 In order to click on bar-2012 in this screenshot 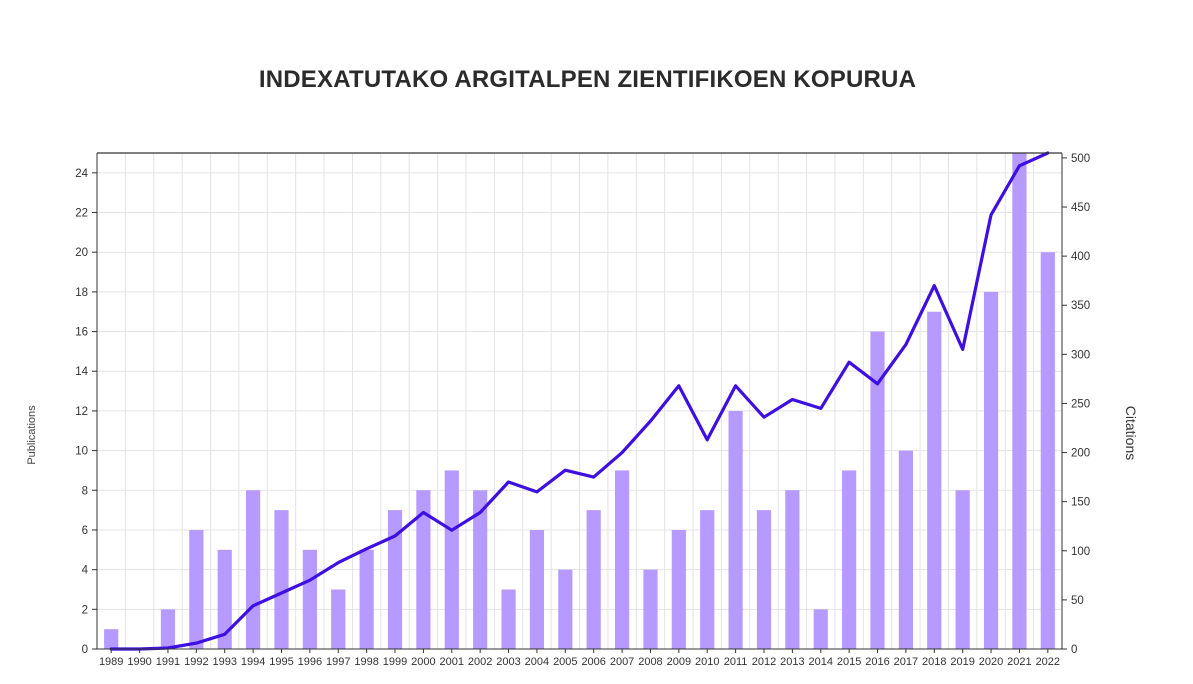, I will do `click(764, 579)`.